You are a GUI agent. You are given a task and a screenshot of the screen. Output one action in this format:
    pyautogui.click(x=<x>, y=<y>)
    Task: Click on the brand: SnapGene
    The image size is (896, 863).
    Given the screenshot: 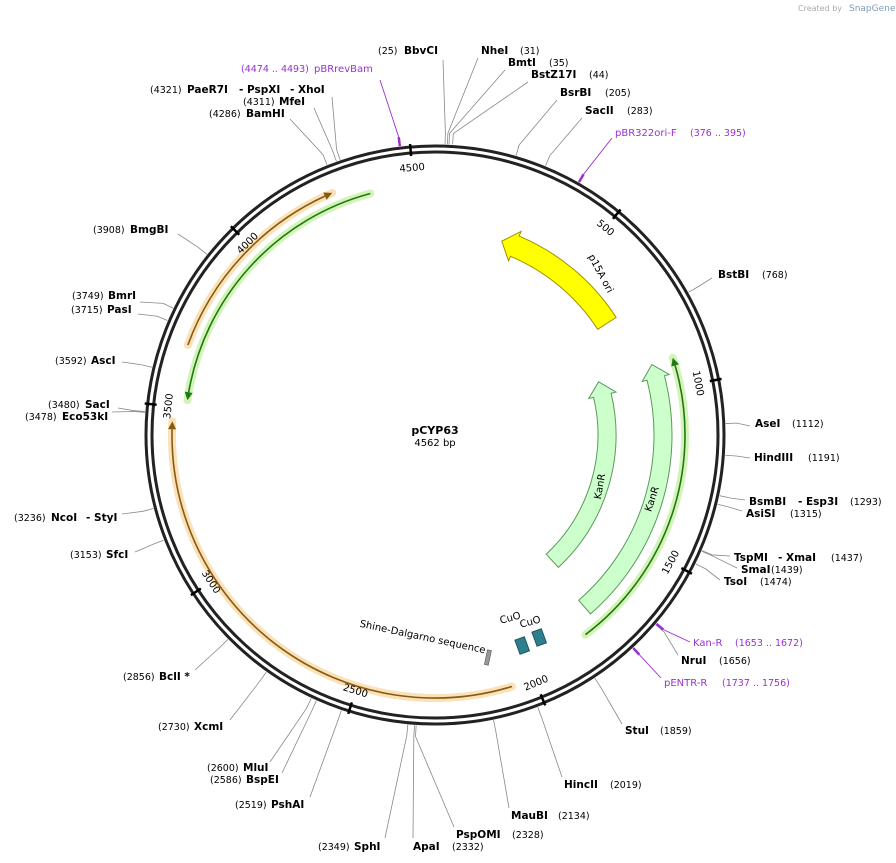 What is the action you would take?
    pyautogui.click(x=872, y=9)
    